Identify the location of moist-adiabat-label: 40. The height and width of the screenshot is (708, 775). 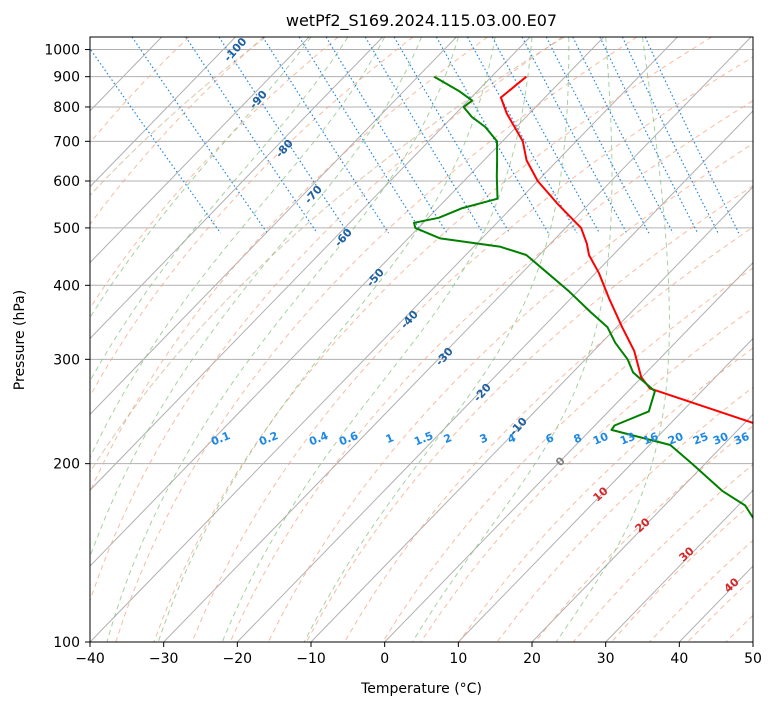
(732, 585).